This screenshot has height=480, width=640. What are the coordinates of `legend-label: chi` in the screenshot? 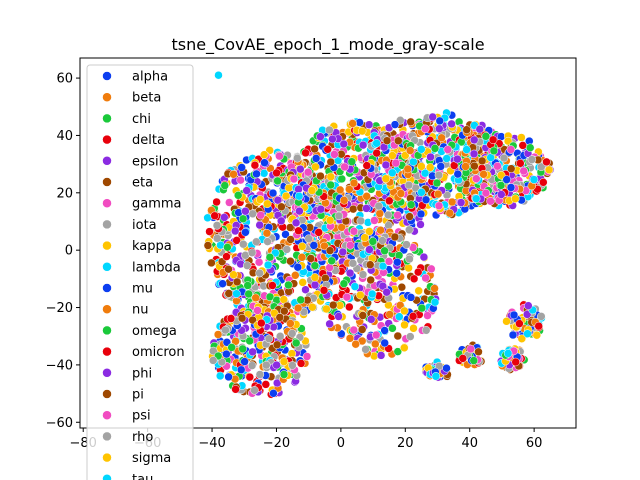 It's located at (141, 119).